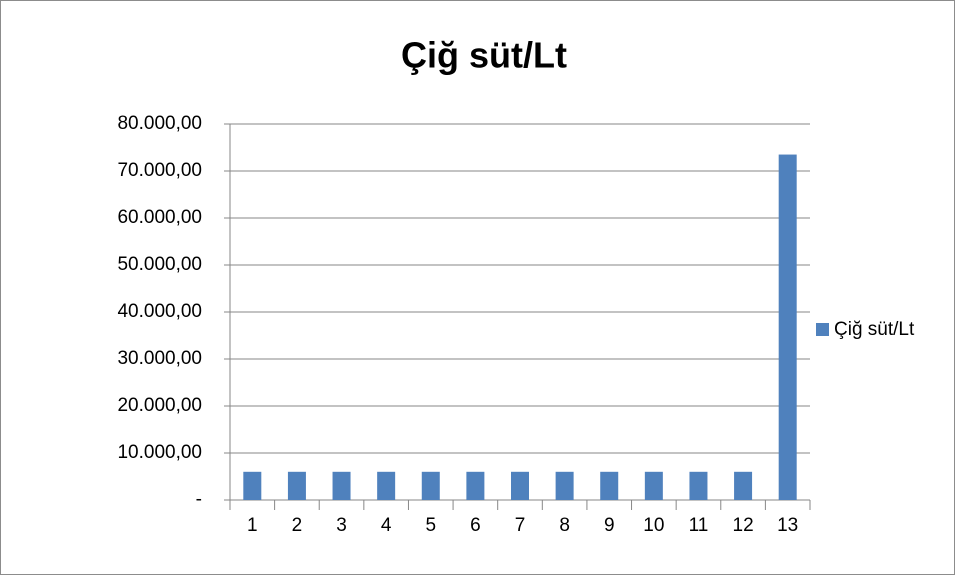 The width and height of the screenshot is (956, 576). What do you see at coordinates (874, 329) in the screenshot?
I see `legend-label: Çiğ süt/Lt` at bounding box center [874, 329].